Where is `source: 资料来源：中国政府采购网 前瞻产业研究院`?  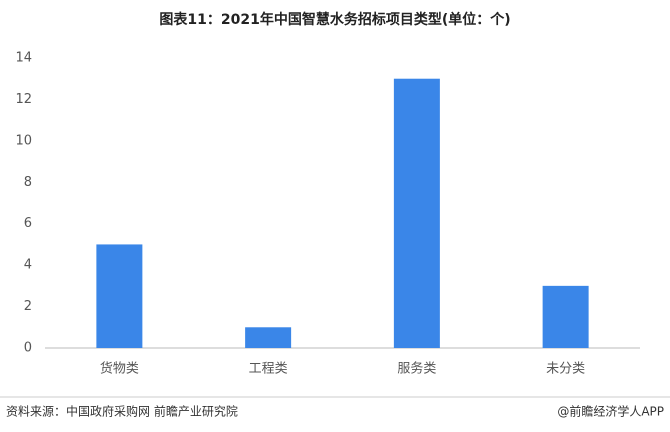 source: 资料来源：中国政府采购网 前瞻产业研究院 is located at coordinates (122, 411).